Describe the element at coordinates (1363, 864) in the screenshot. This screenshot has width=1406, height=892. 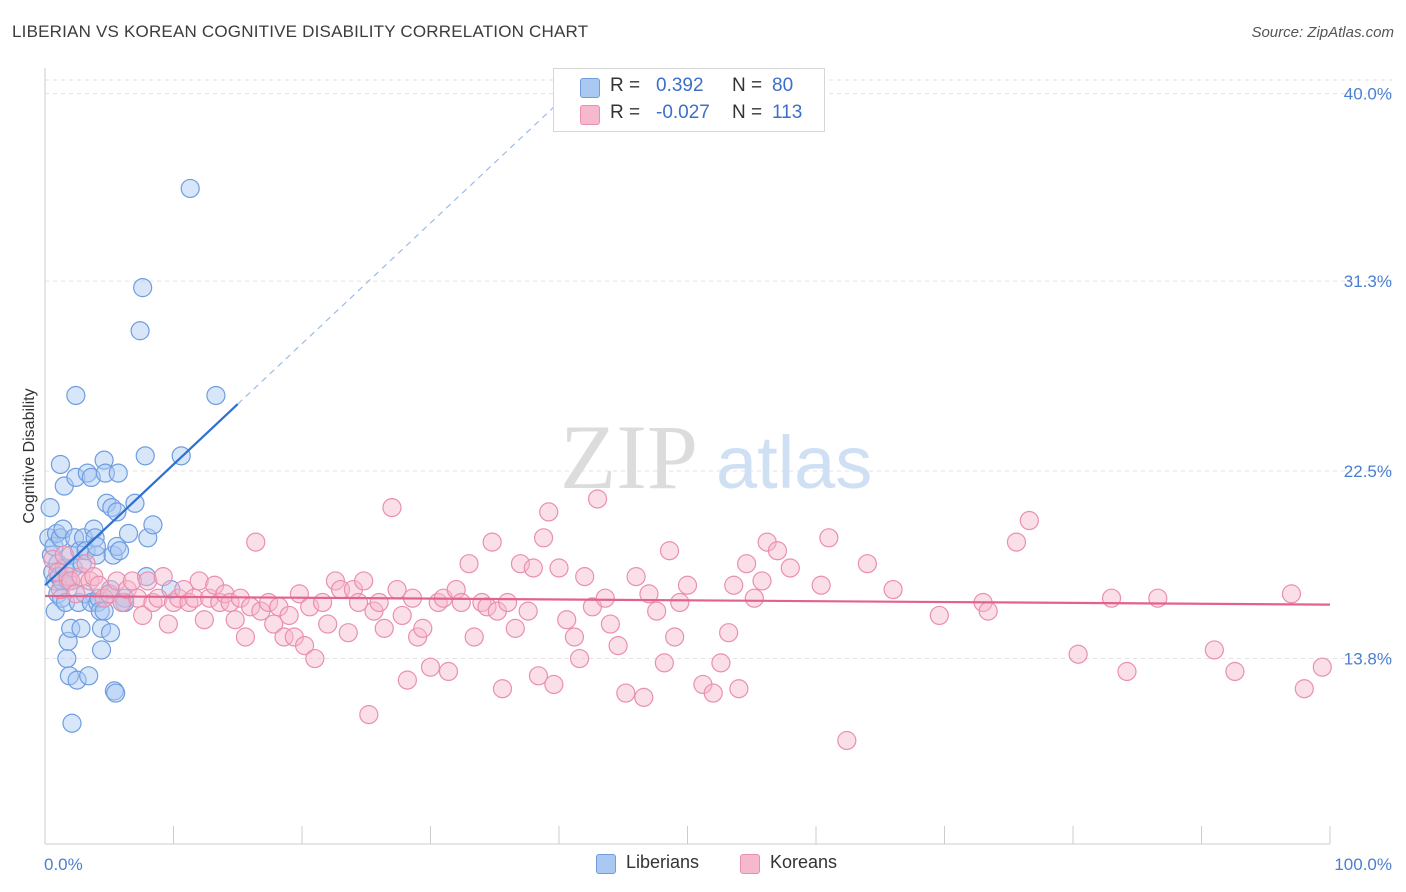
I see `x-tick-label: 100.0%` at that location.